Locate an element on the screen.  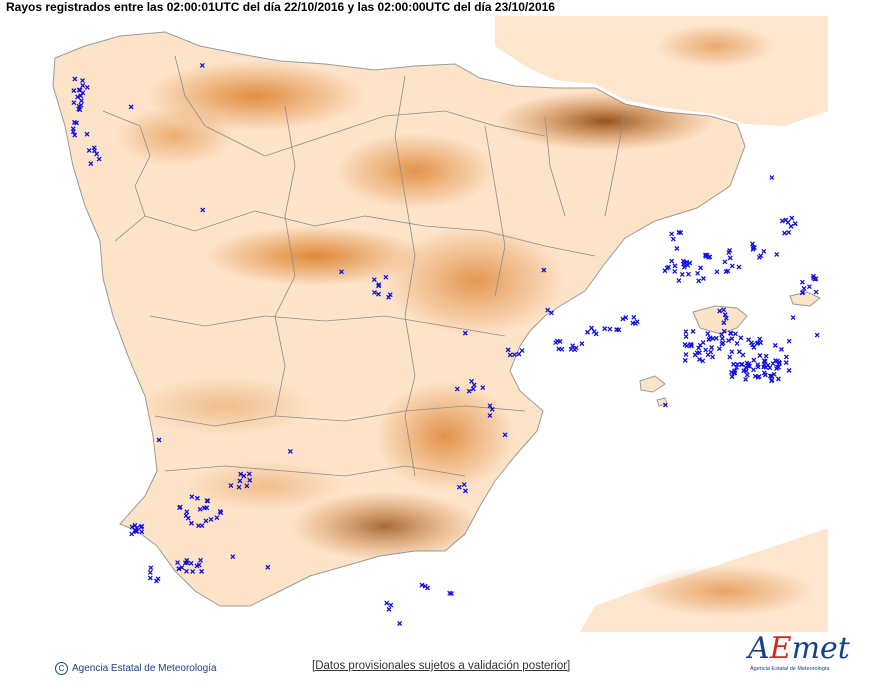
menorca-island is located at coordinates (805, 299).